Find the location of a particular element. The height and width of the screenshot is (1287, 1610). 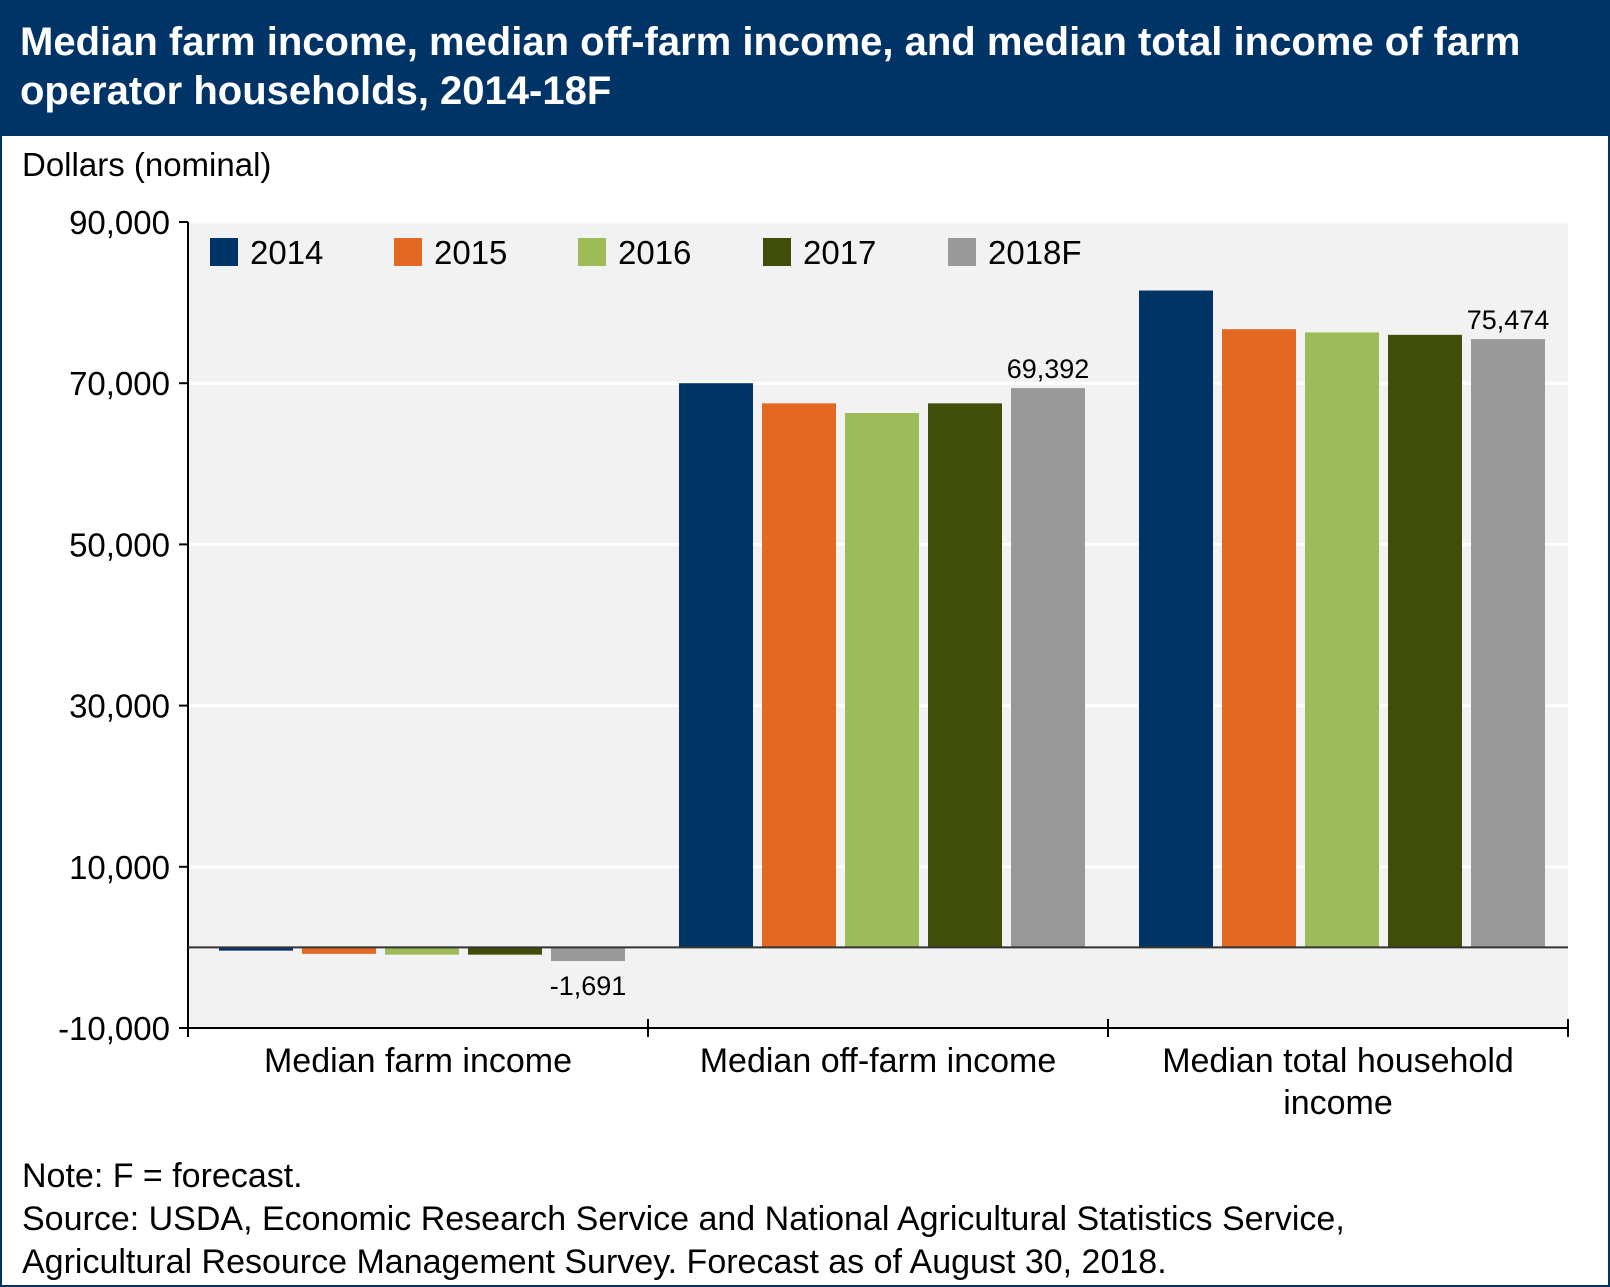

y-tick-label: 90,000 is located at coordinates (119, 222).